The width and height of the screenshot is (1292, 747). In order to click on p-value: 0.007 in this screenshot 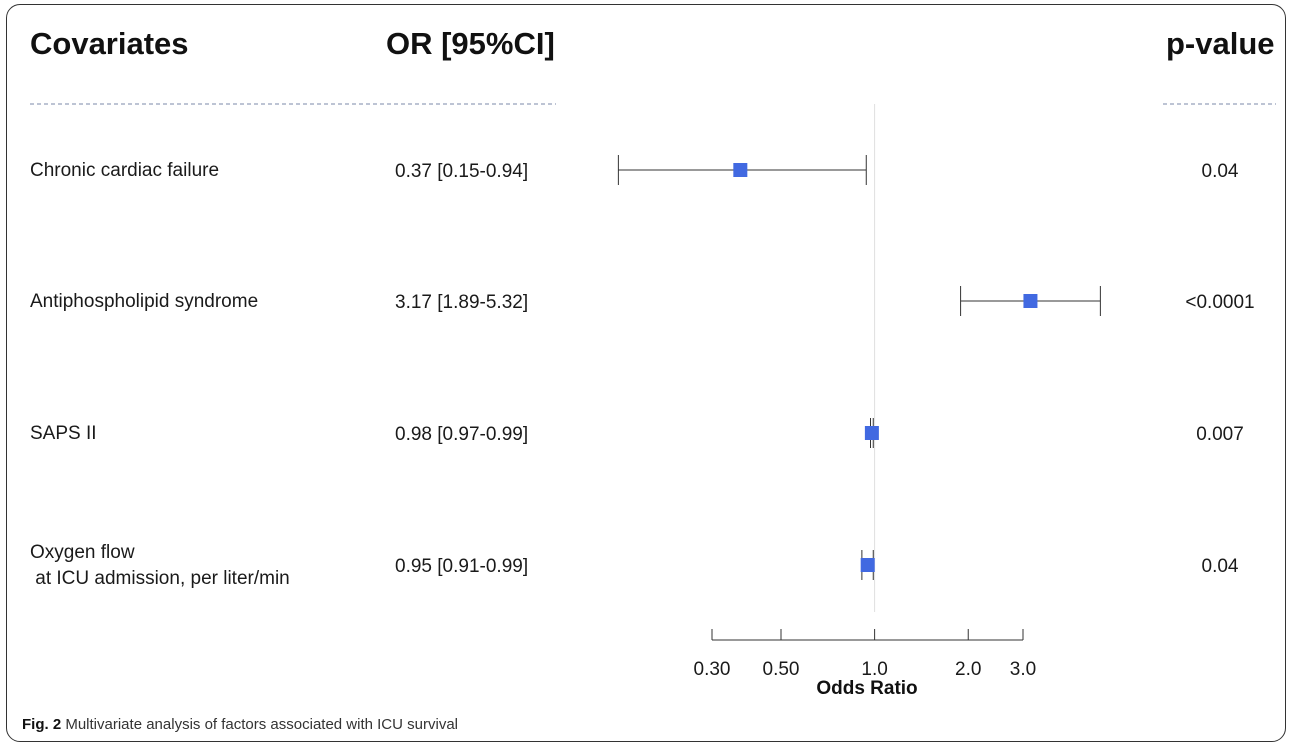, I will do `click(1220, 434)`.